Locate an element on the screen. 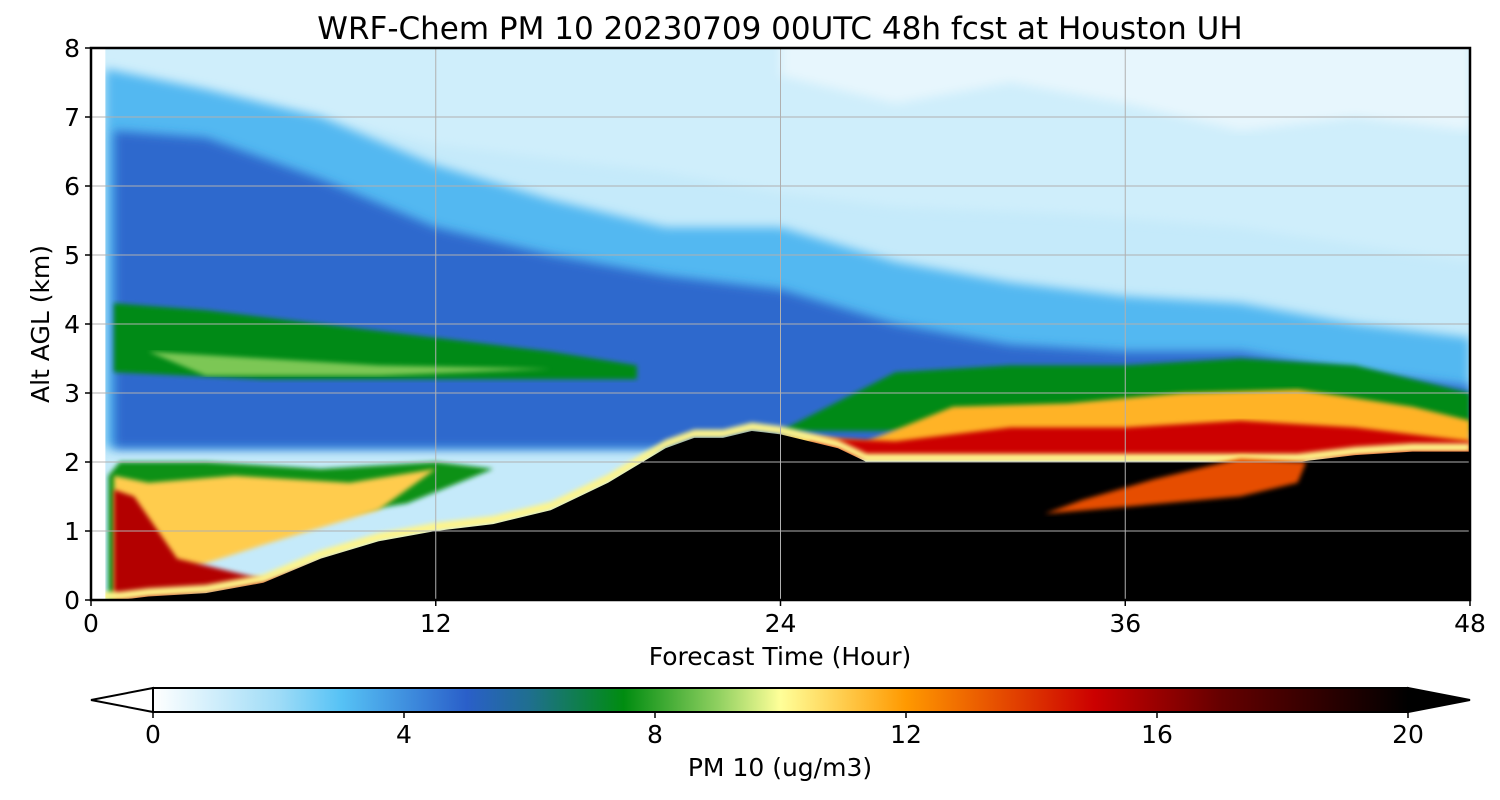 The image size is (1500, 800). colorbar-body is located at coordinates (780, 700).